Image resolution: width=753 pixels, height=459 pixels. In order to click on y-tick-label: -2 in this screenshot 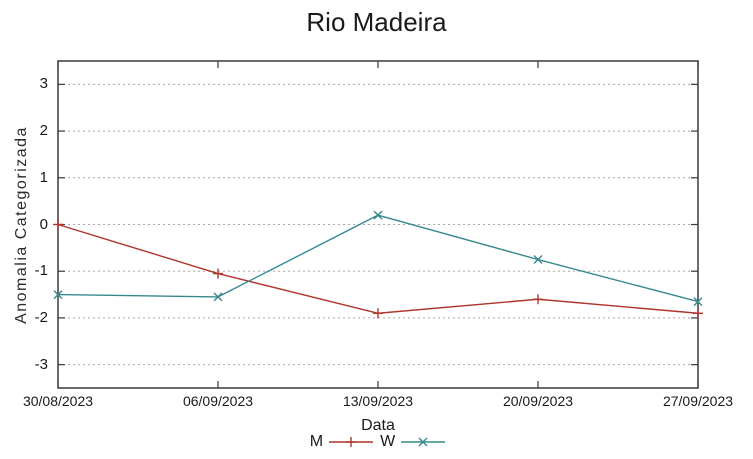, I will do `click(41, 317)`.